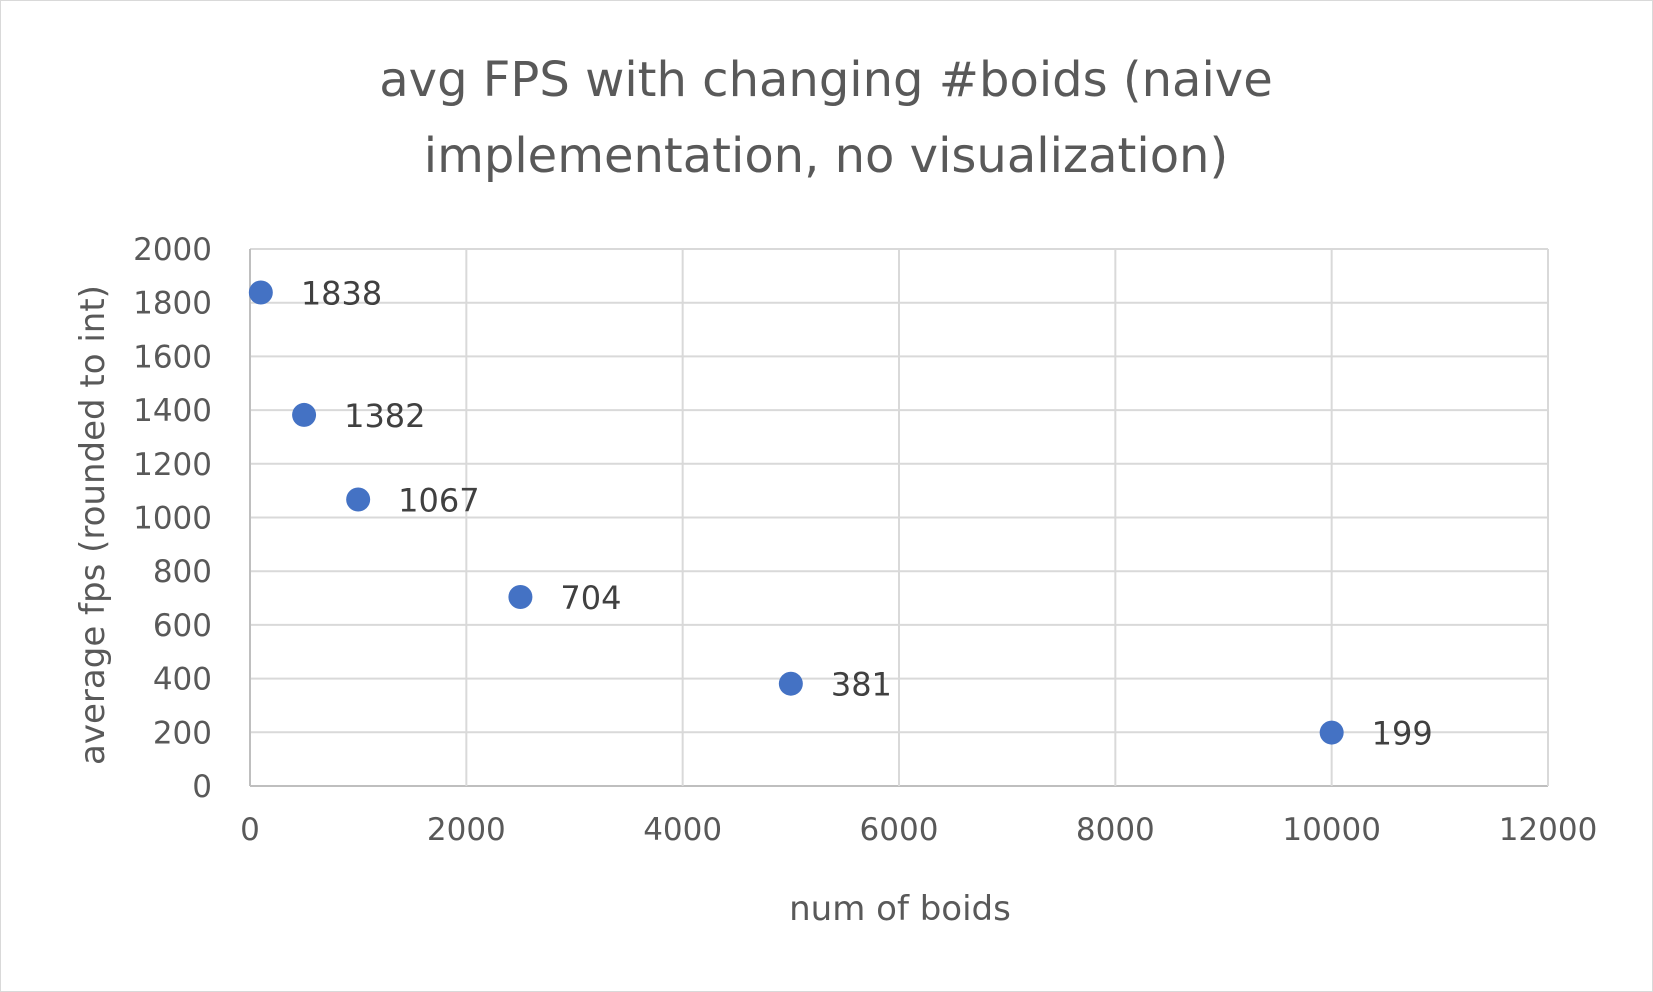  I want to click on y-tick-label: 2000, so click(172, 250).